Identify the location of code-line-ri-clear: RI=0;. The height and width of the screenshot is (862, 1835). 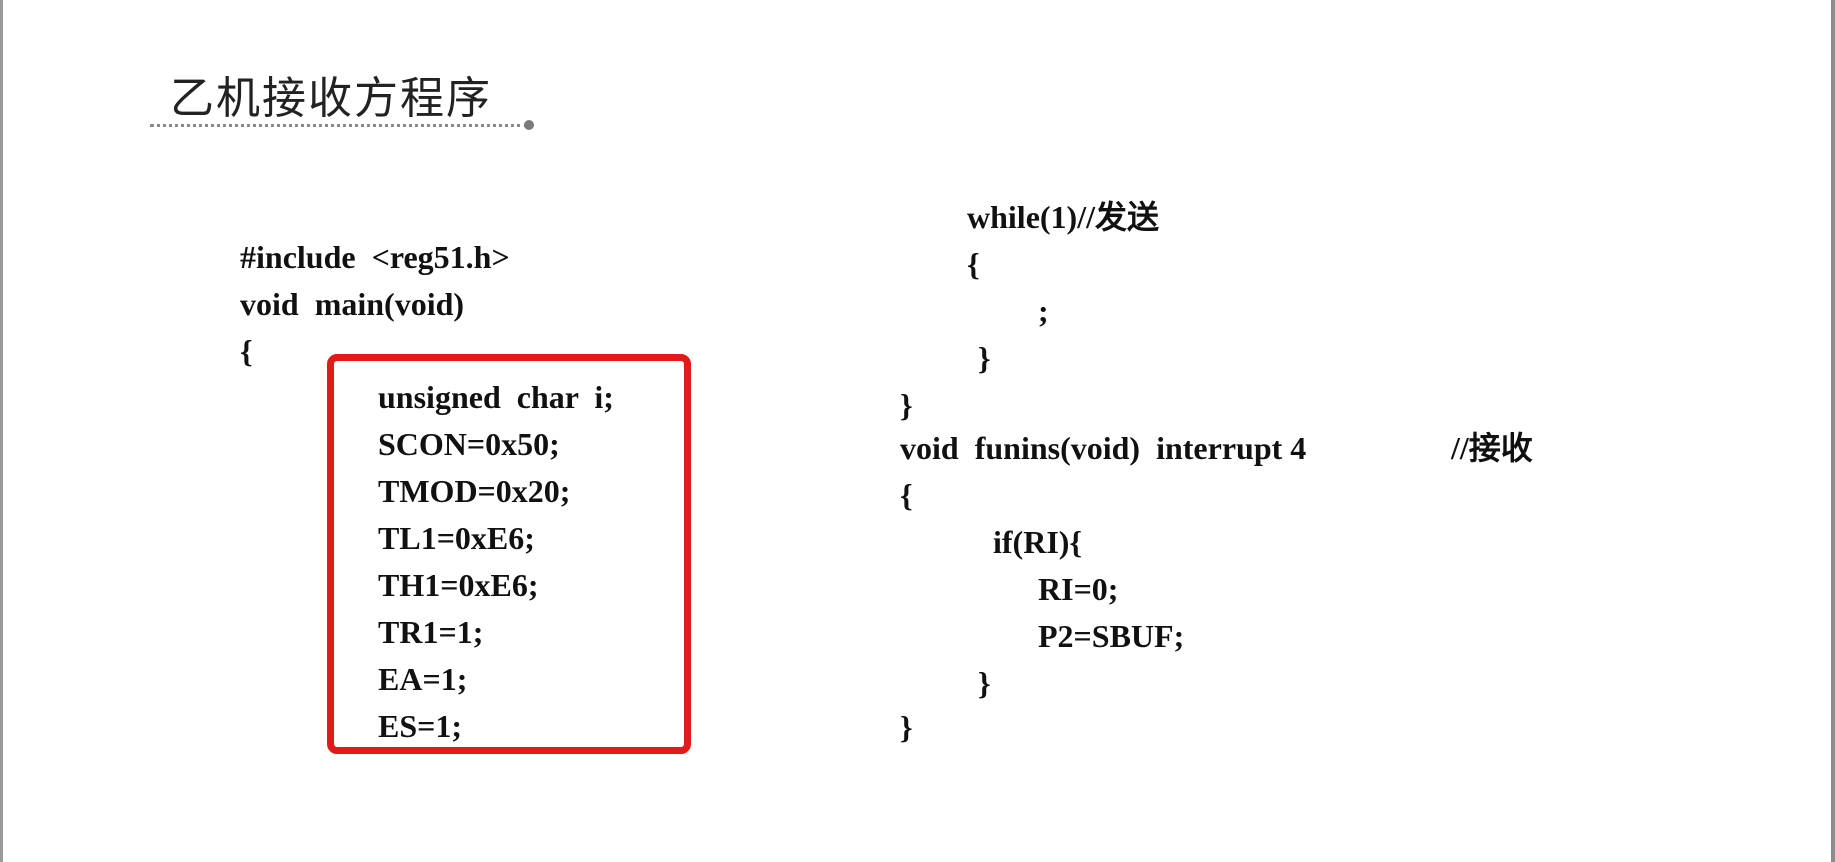
(1078, 589).